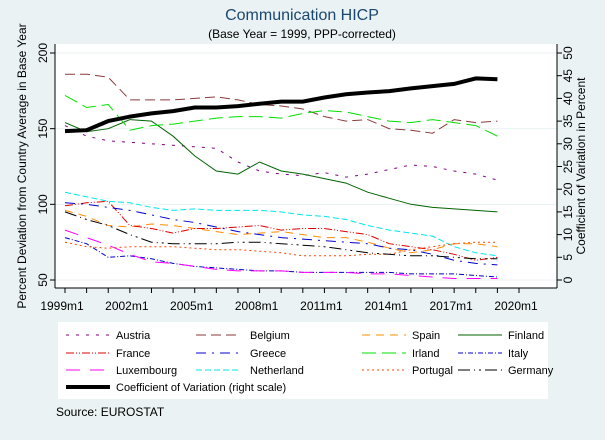  What do you see at coordinates (568, 76) in the screenshot?
I see `y-right-tick-label: 45` at bounding box center [568, 76].